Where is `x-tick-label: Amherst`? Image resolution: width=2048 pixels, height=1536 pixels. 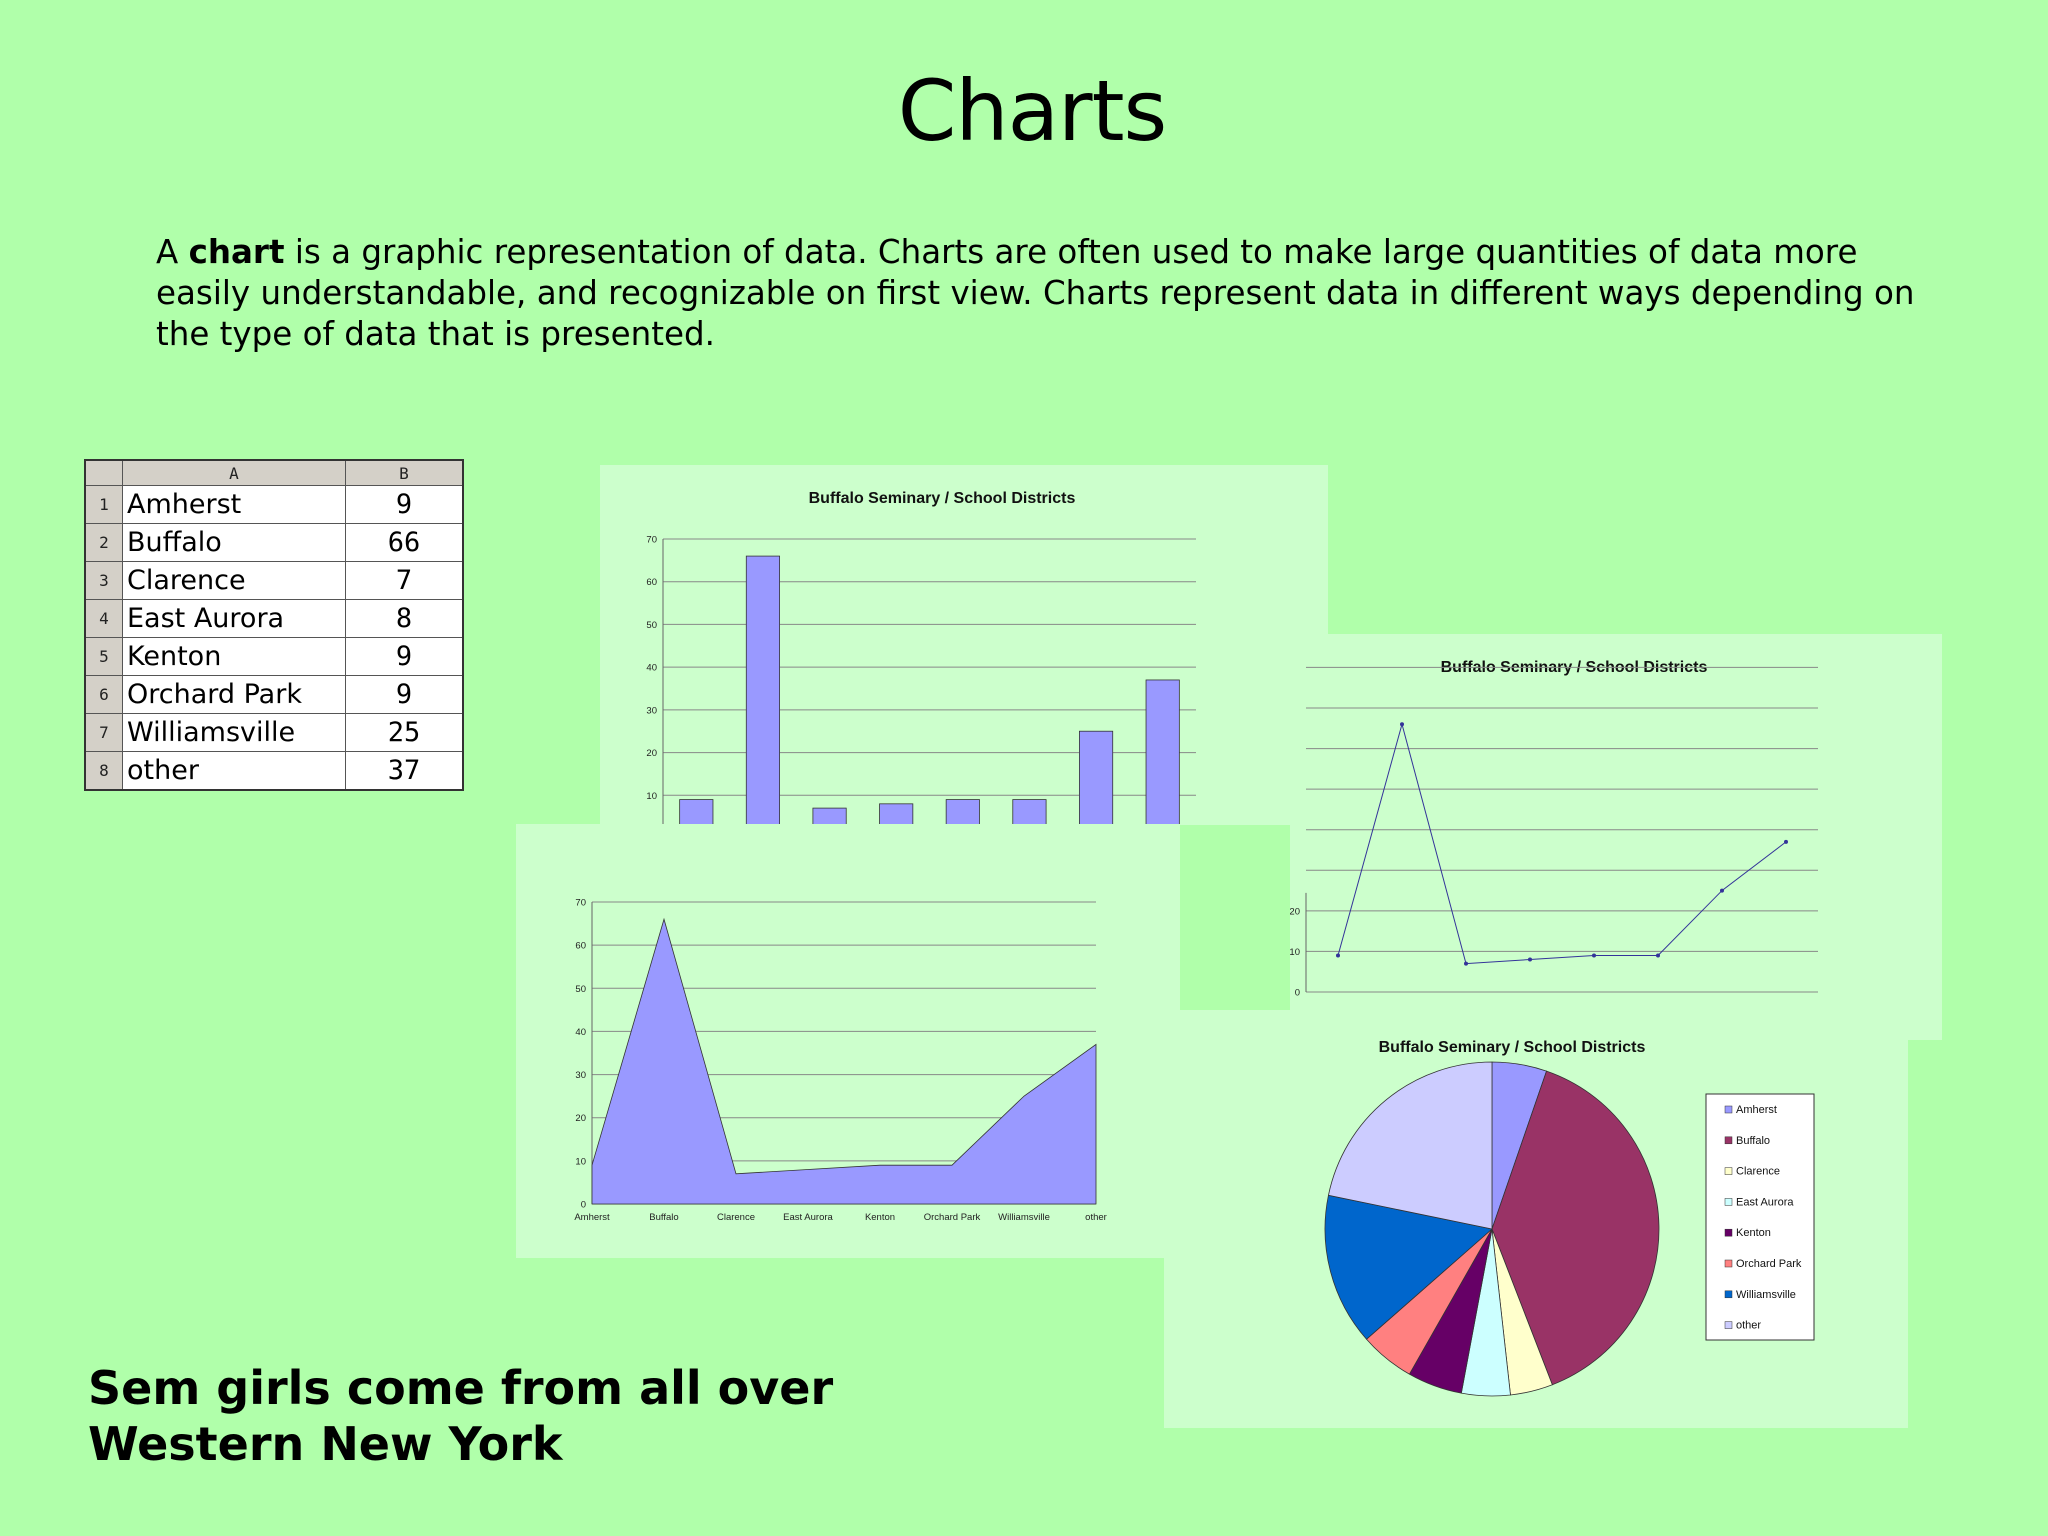
x-tick-label: Amherst is located at coordinates (592, 1217).